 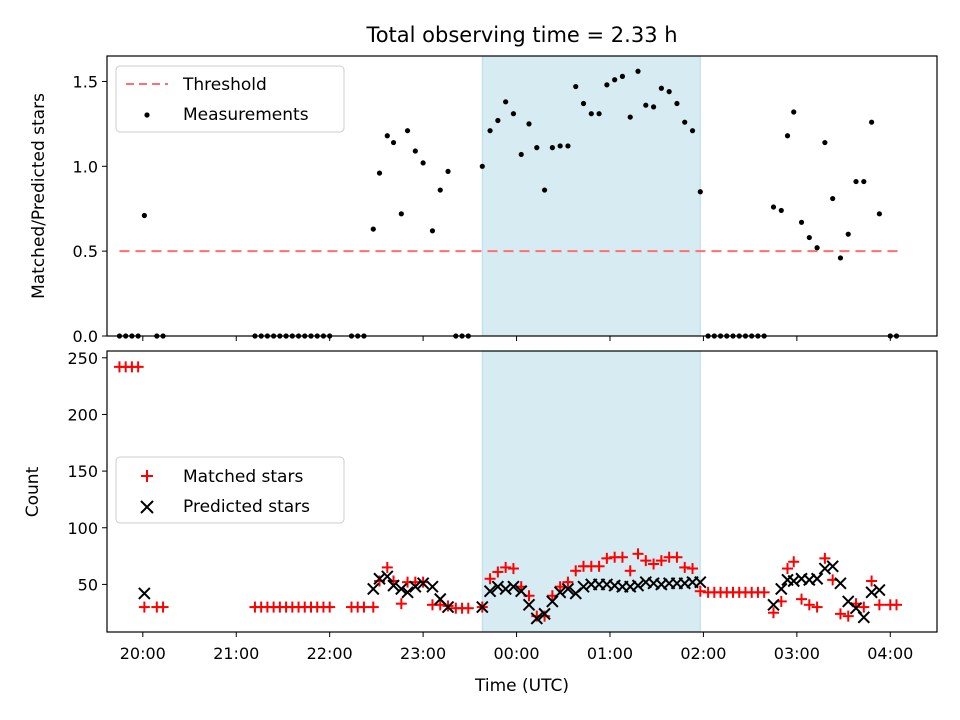 What do you see at coordinates (82, 471) in the screenshot?
I see `bottom-y-tick-label: 150` at bounding box center [82, 471].